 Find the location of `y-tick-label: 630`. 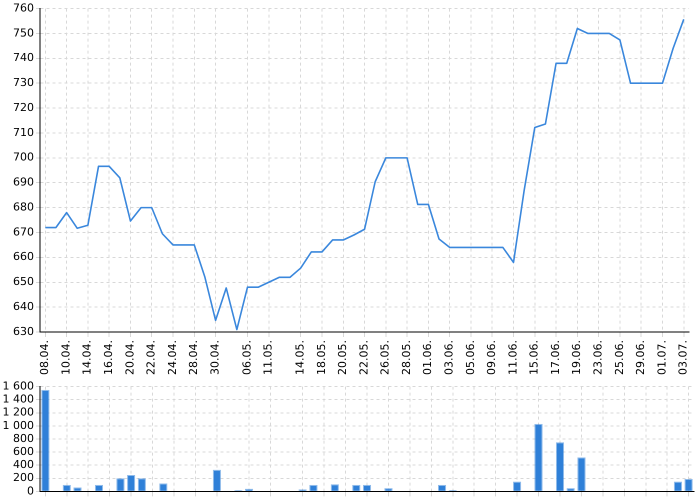

y-tick-label: 630 is located at coordinates (23, 331).